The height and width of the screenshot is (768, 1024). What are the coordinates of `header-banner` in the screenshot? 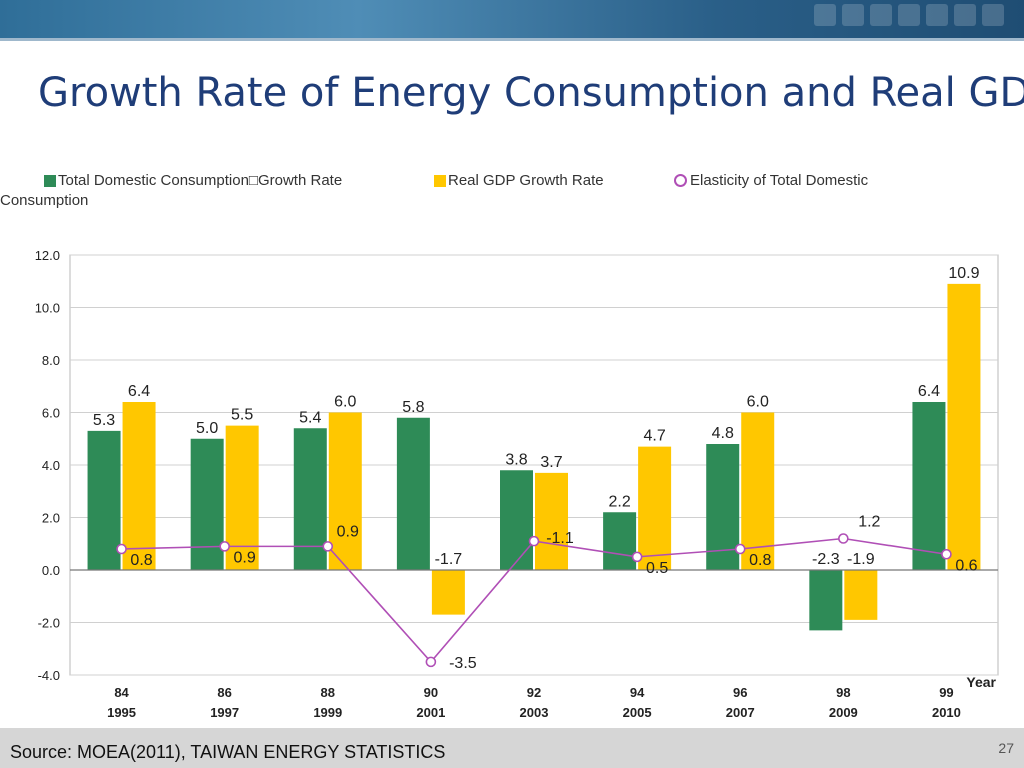 It's located at (512, 19).